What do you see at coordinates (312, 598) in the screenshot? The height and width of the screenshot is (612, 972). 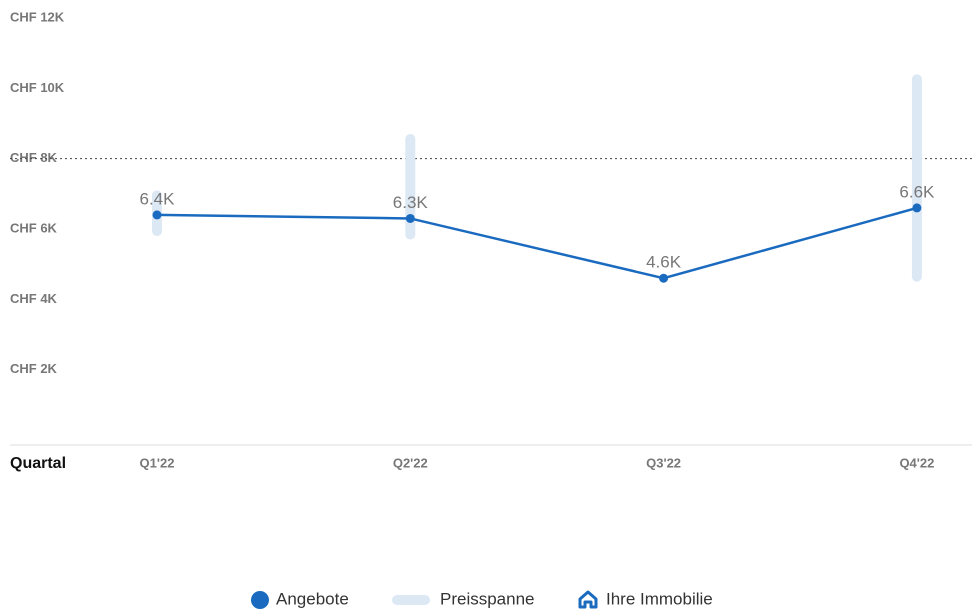 I see `legend-label: Angebote` at bounding box center [312, 598].